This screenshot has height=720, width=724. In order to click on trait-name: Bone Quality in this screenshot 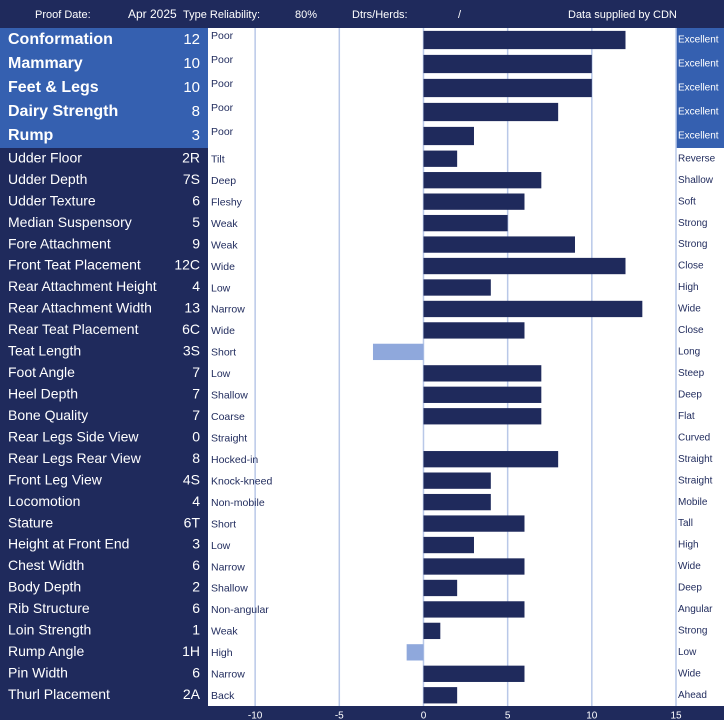, I will do `click(48, 415)`.